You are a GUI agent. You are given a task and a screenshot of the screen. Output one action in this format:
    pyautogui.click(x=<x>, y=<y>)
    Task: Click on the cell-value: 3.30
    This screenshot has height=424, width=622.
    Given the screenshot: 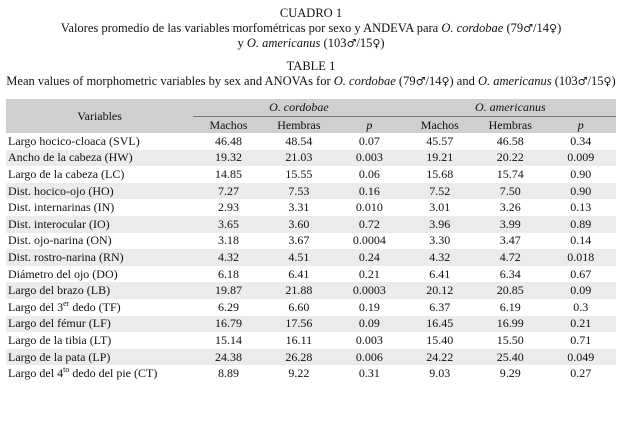 What is the action you would take?
    pyautogui.click(x=440, y=240)
    